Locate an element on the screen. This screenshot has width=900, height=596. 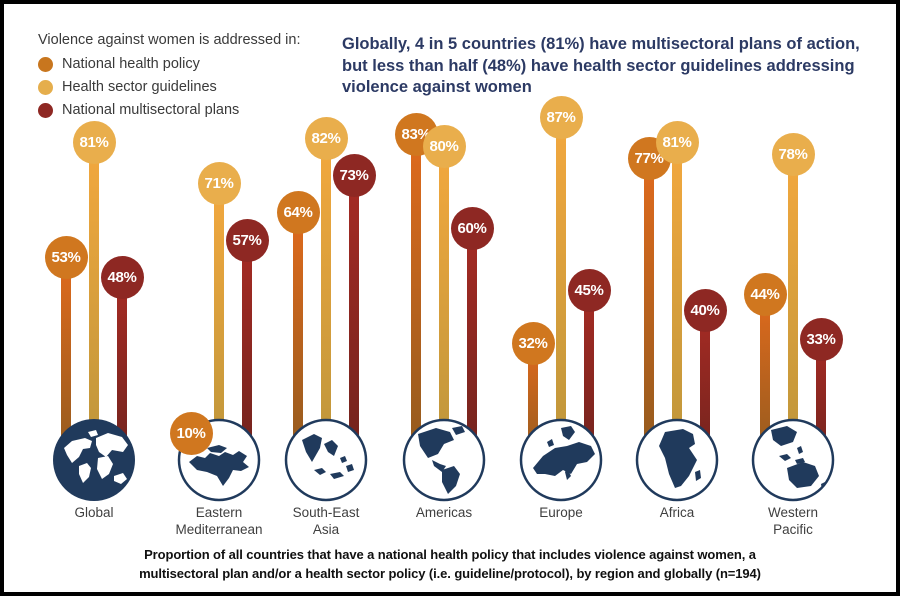
value-ball-national-health-policy: 44% is located at coordinates (765, 294).